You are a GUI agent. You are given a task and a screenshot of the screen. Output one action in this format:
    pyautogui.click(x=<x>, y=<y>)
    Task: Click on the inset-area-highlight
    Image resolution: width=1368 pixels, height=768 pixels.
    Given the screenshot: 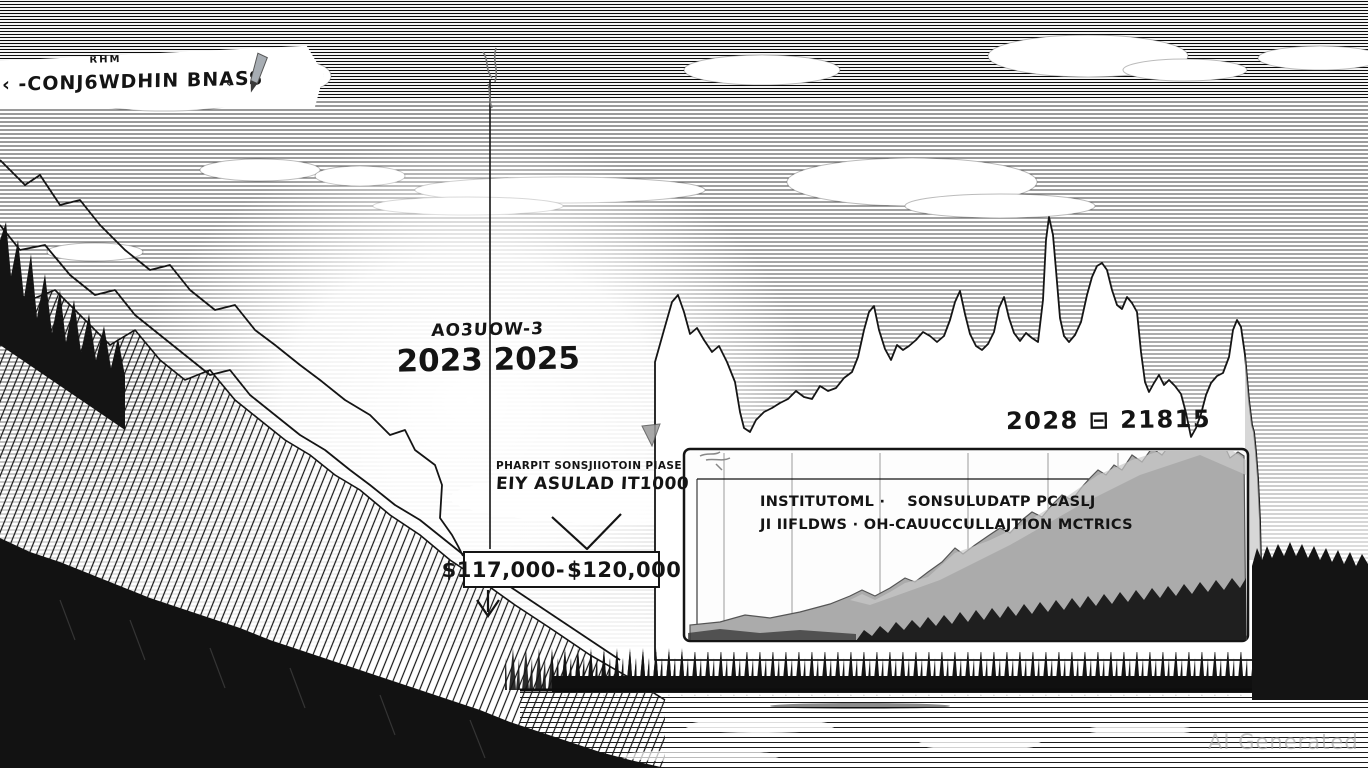 What is the action you would take?
    pyautogui.click(x=1048, y=528)
    